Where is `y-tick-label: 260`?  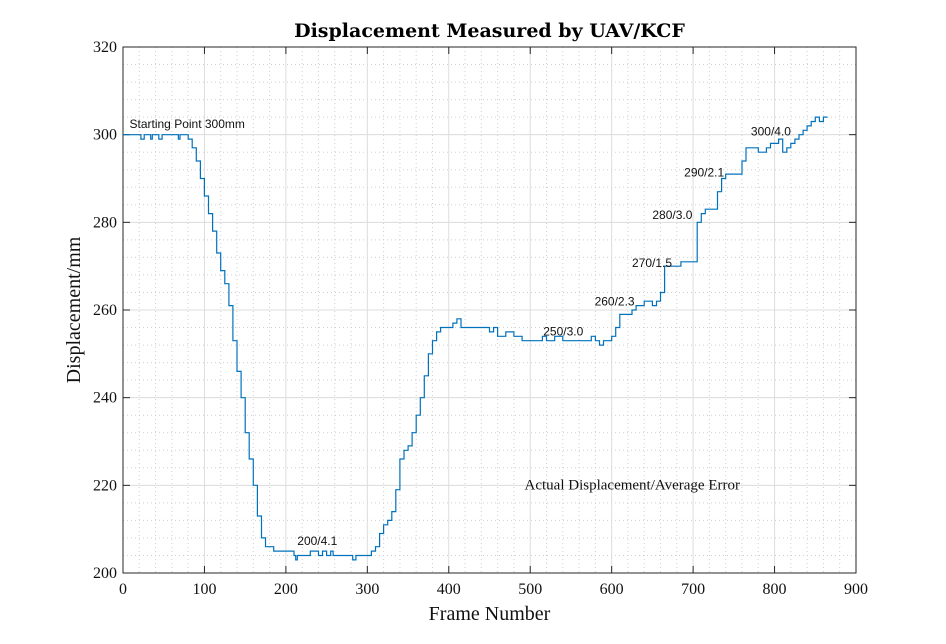
y-tick-label: 260 is located at coordinates (105, 310).